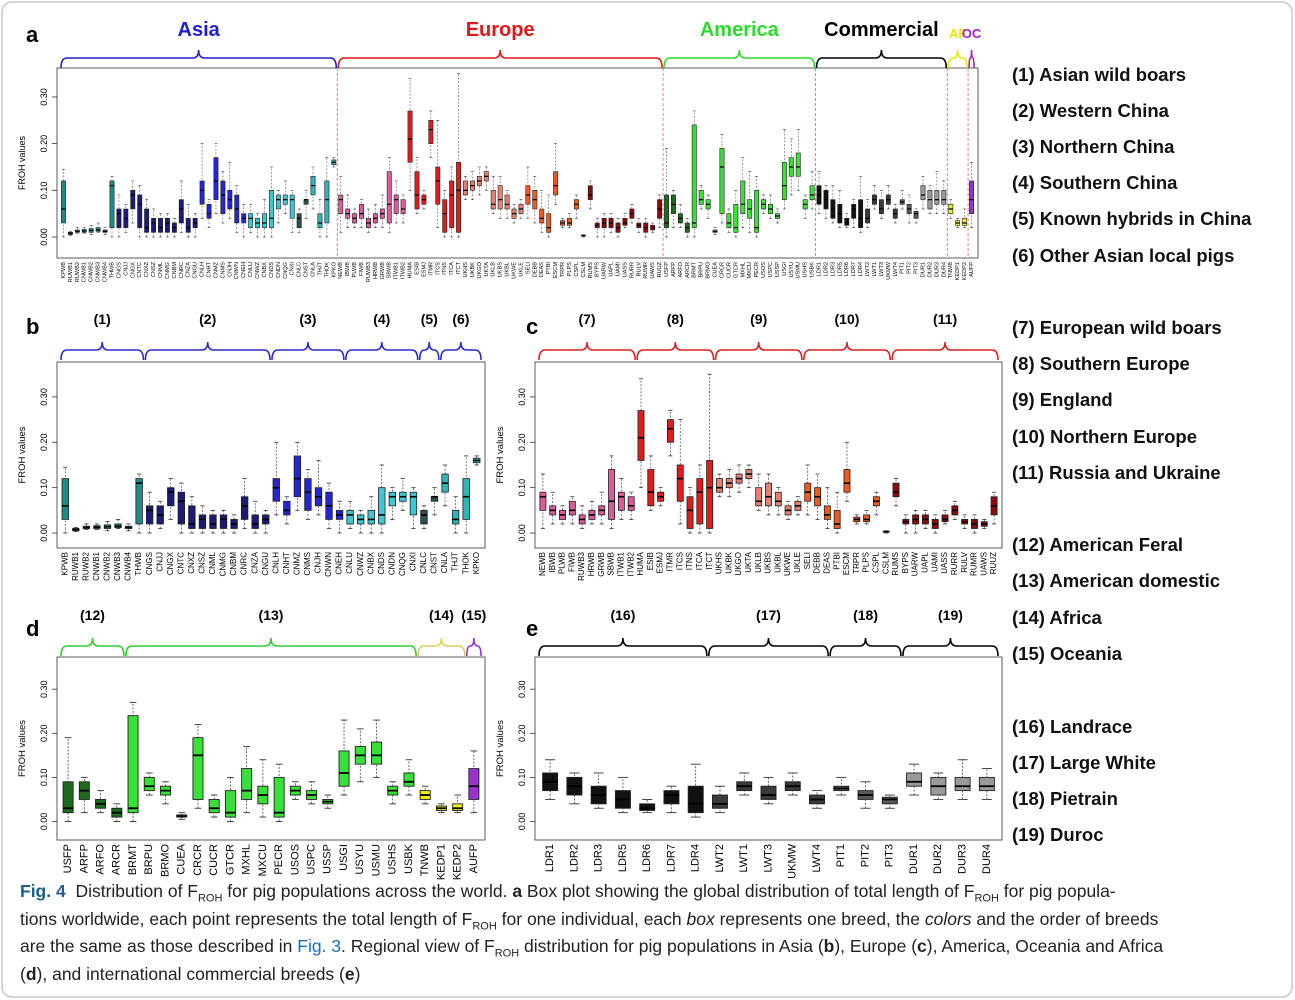 The height and width of the screenshot is (1000, 1295). What do you see at coordinates (487, 269) in the screenshot?
I see `x-tick-label: UKTA` at bounding box center [487, 269].